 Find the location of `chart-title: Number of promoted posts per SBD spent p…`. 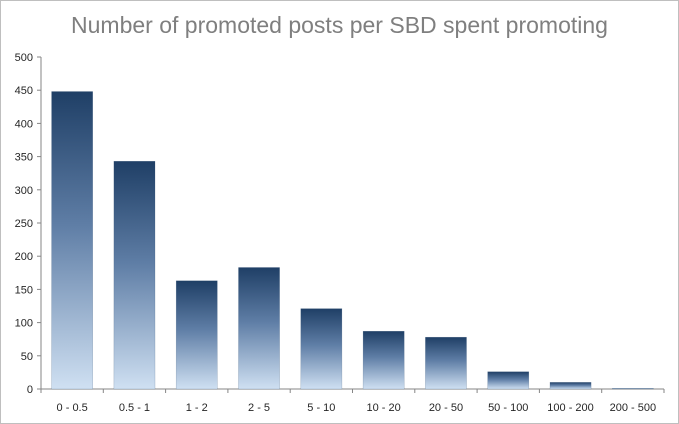

chart-title: Number of promoted posts per SBD spent p… is located at coordinates (339, 25).